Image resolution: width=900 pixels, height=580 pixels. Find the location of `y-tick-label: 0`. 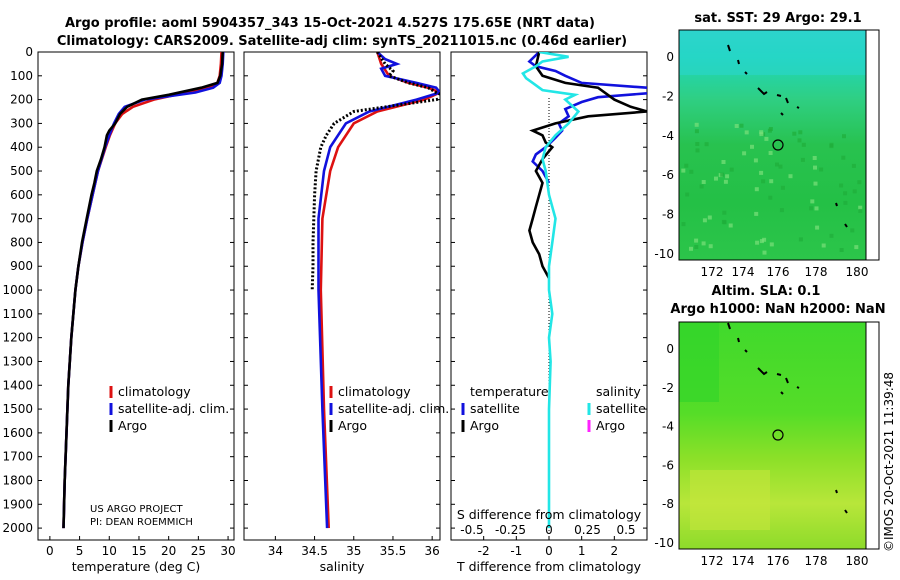

y-tick-label: 0 is located at coordinates (29, 52).